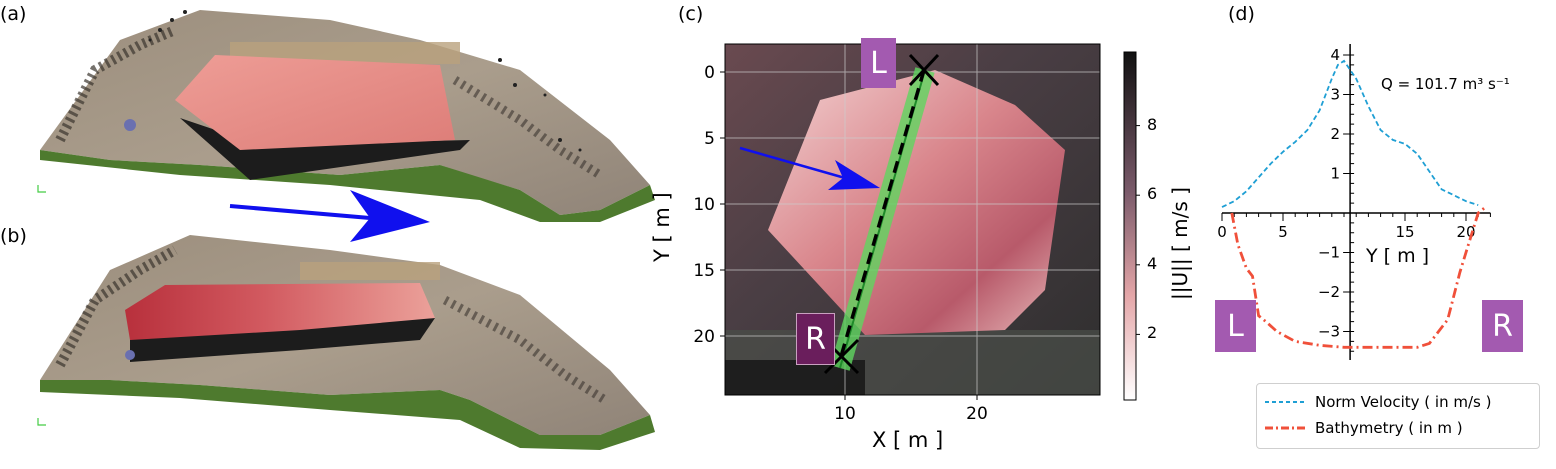 This screenshot has width=1556, height=469. Describe the element at coordinates (1336, 174) in the screenshot. I see `profile-ytick-label: 1` at that location.